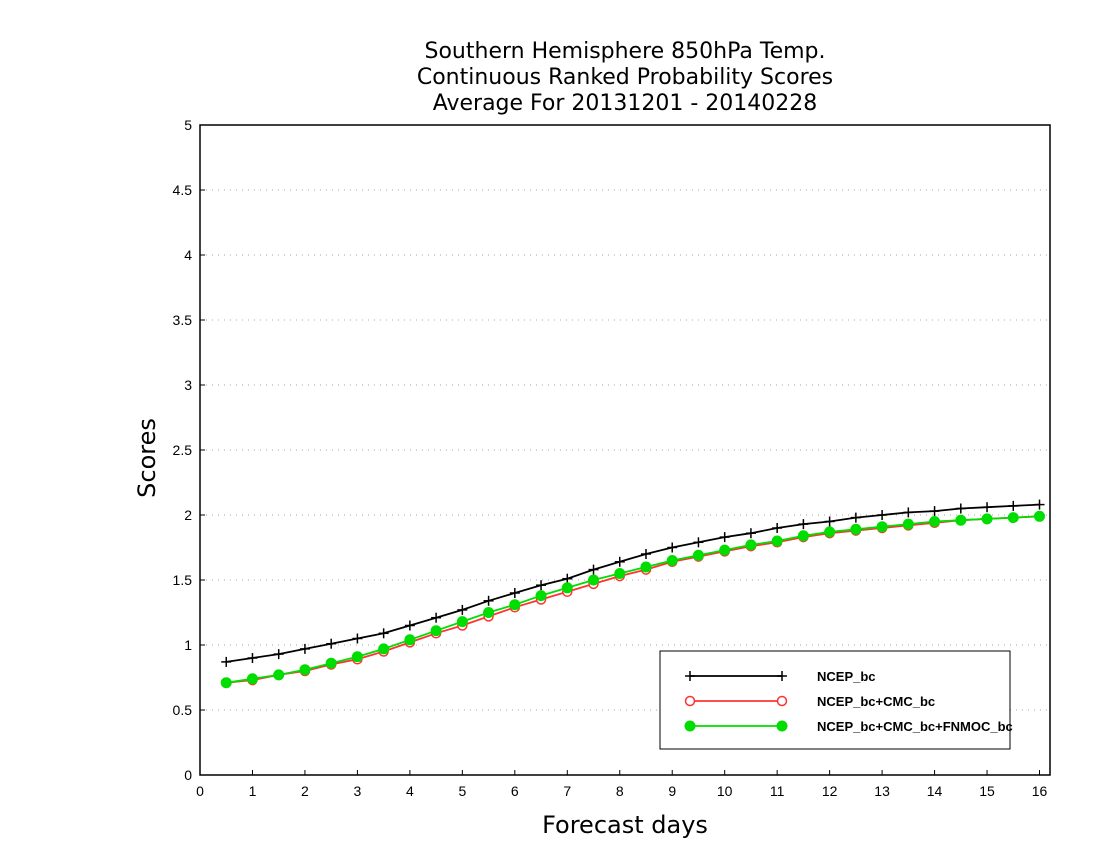 The width and height of the screenshot is (1100, 850). I want to click on x-tick-label: 15, so click(987, 791).